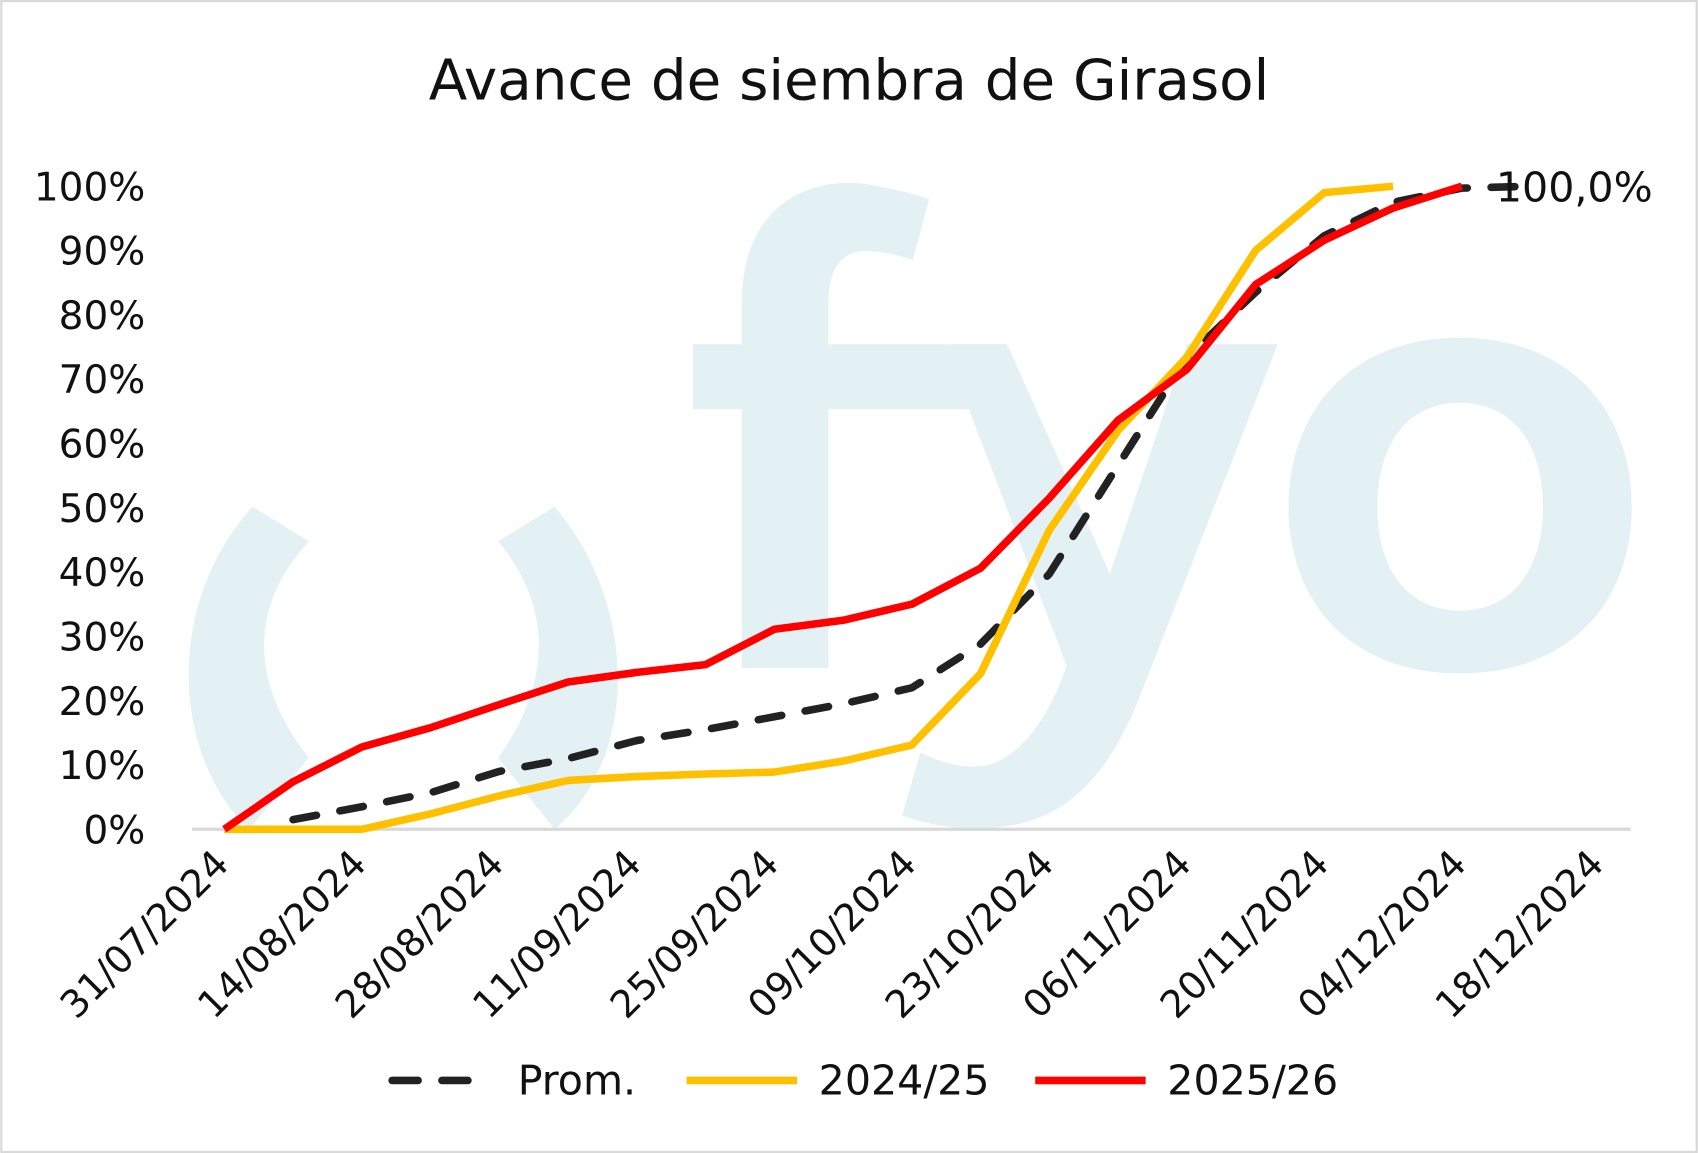 The width and height of the screenshot is (1698, 1153). I want to click on legend: Prom. 2024/25 2025/26, so click(863, 1081).